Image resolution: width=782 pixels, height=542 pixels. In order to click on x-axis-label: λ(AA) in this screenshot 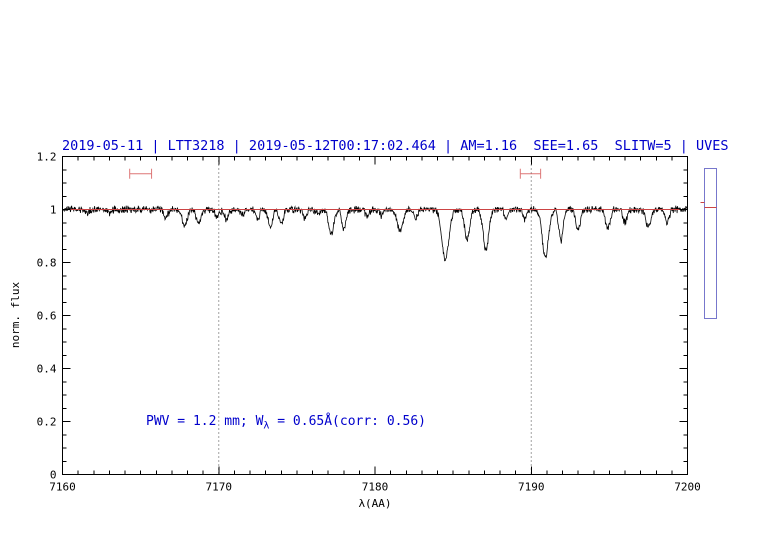, I will do `click(374, 503)`.